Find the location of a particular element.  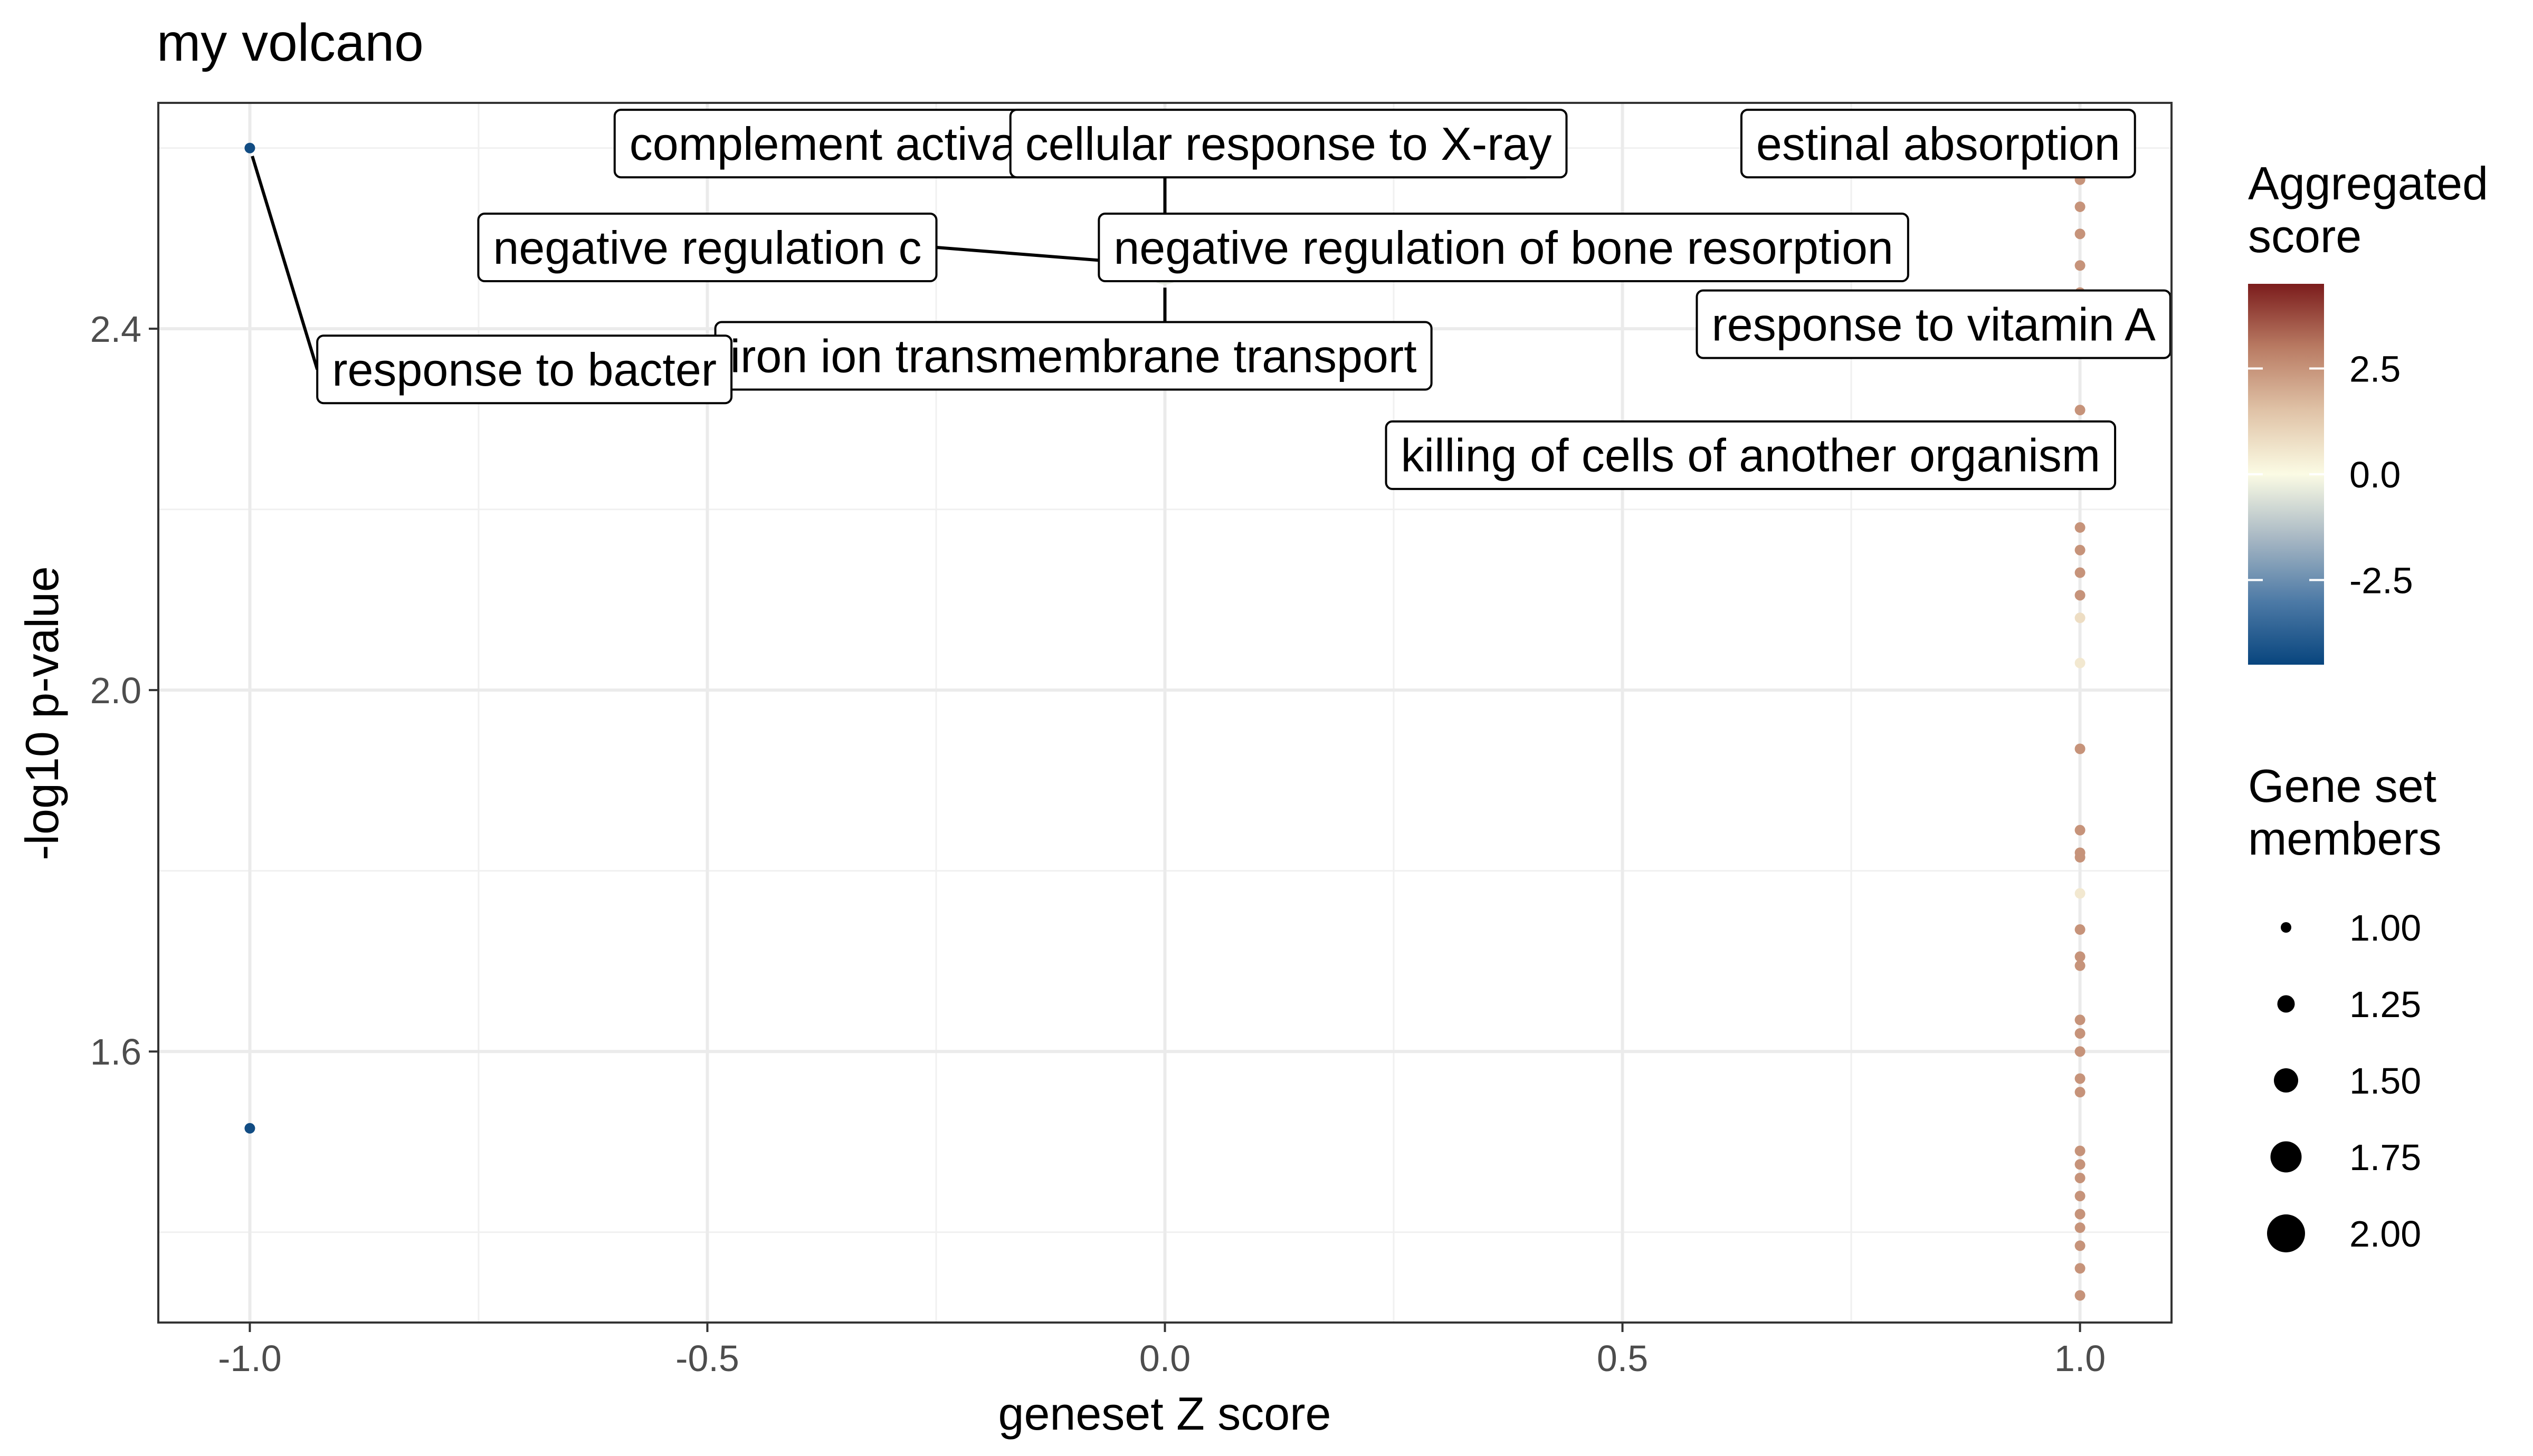

colorbar-tick-label: -2.5 is located at coordinates (2381, 580).